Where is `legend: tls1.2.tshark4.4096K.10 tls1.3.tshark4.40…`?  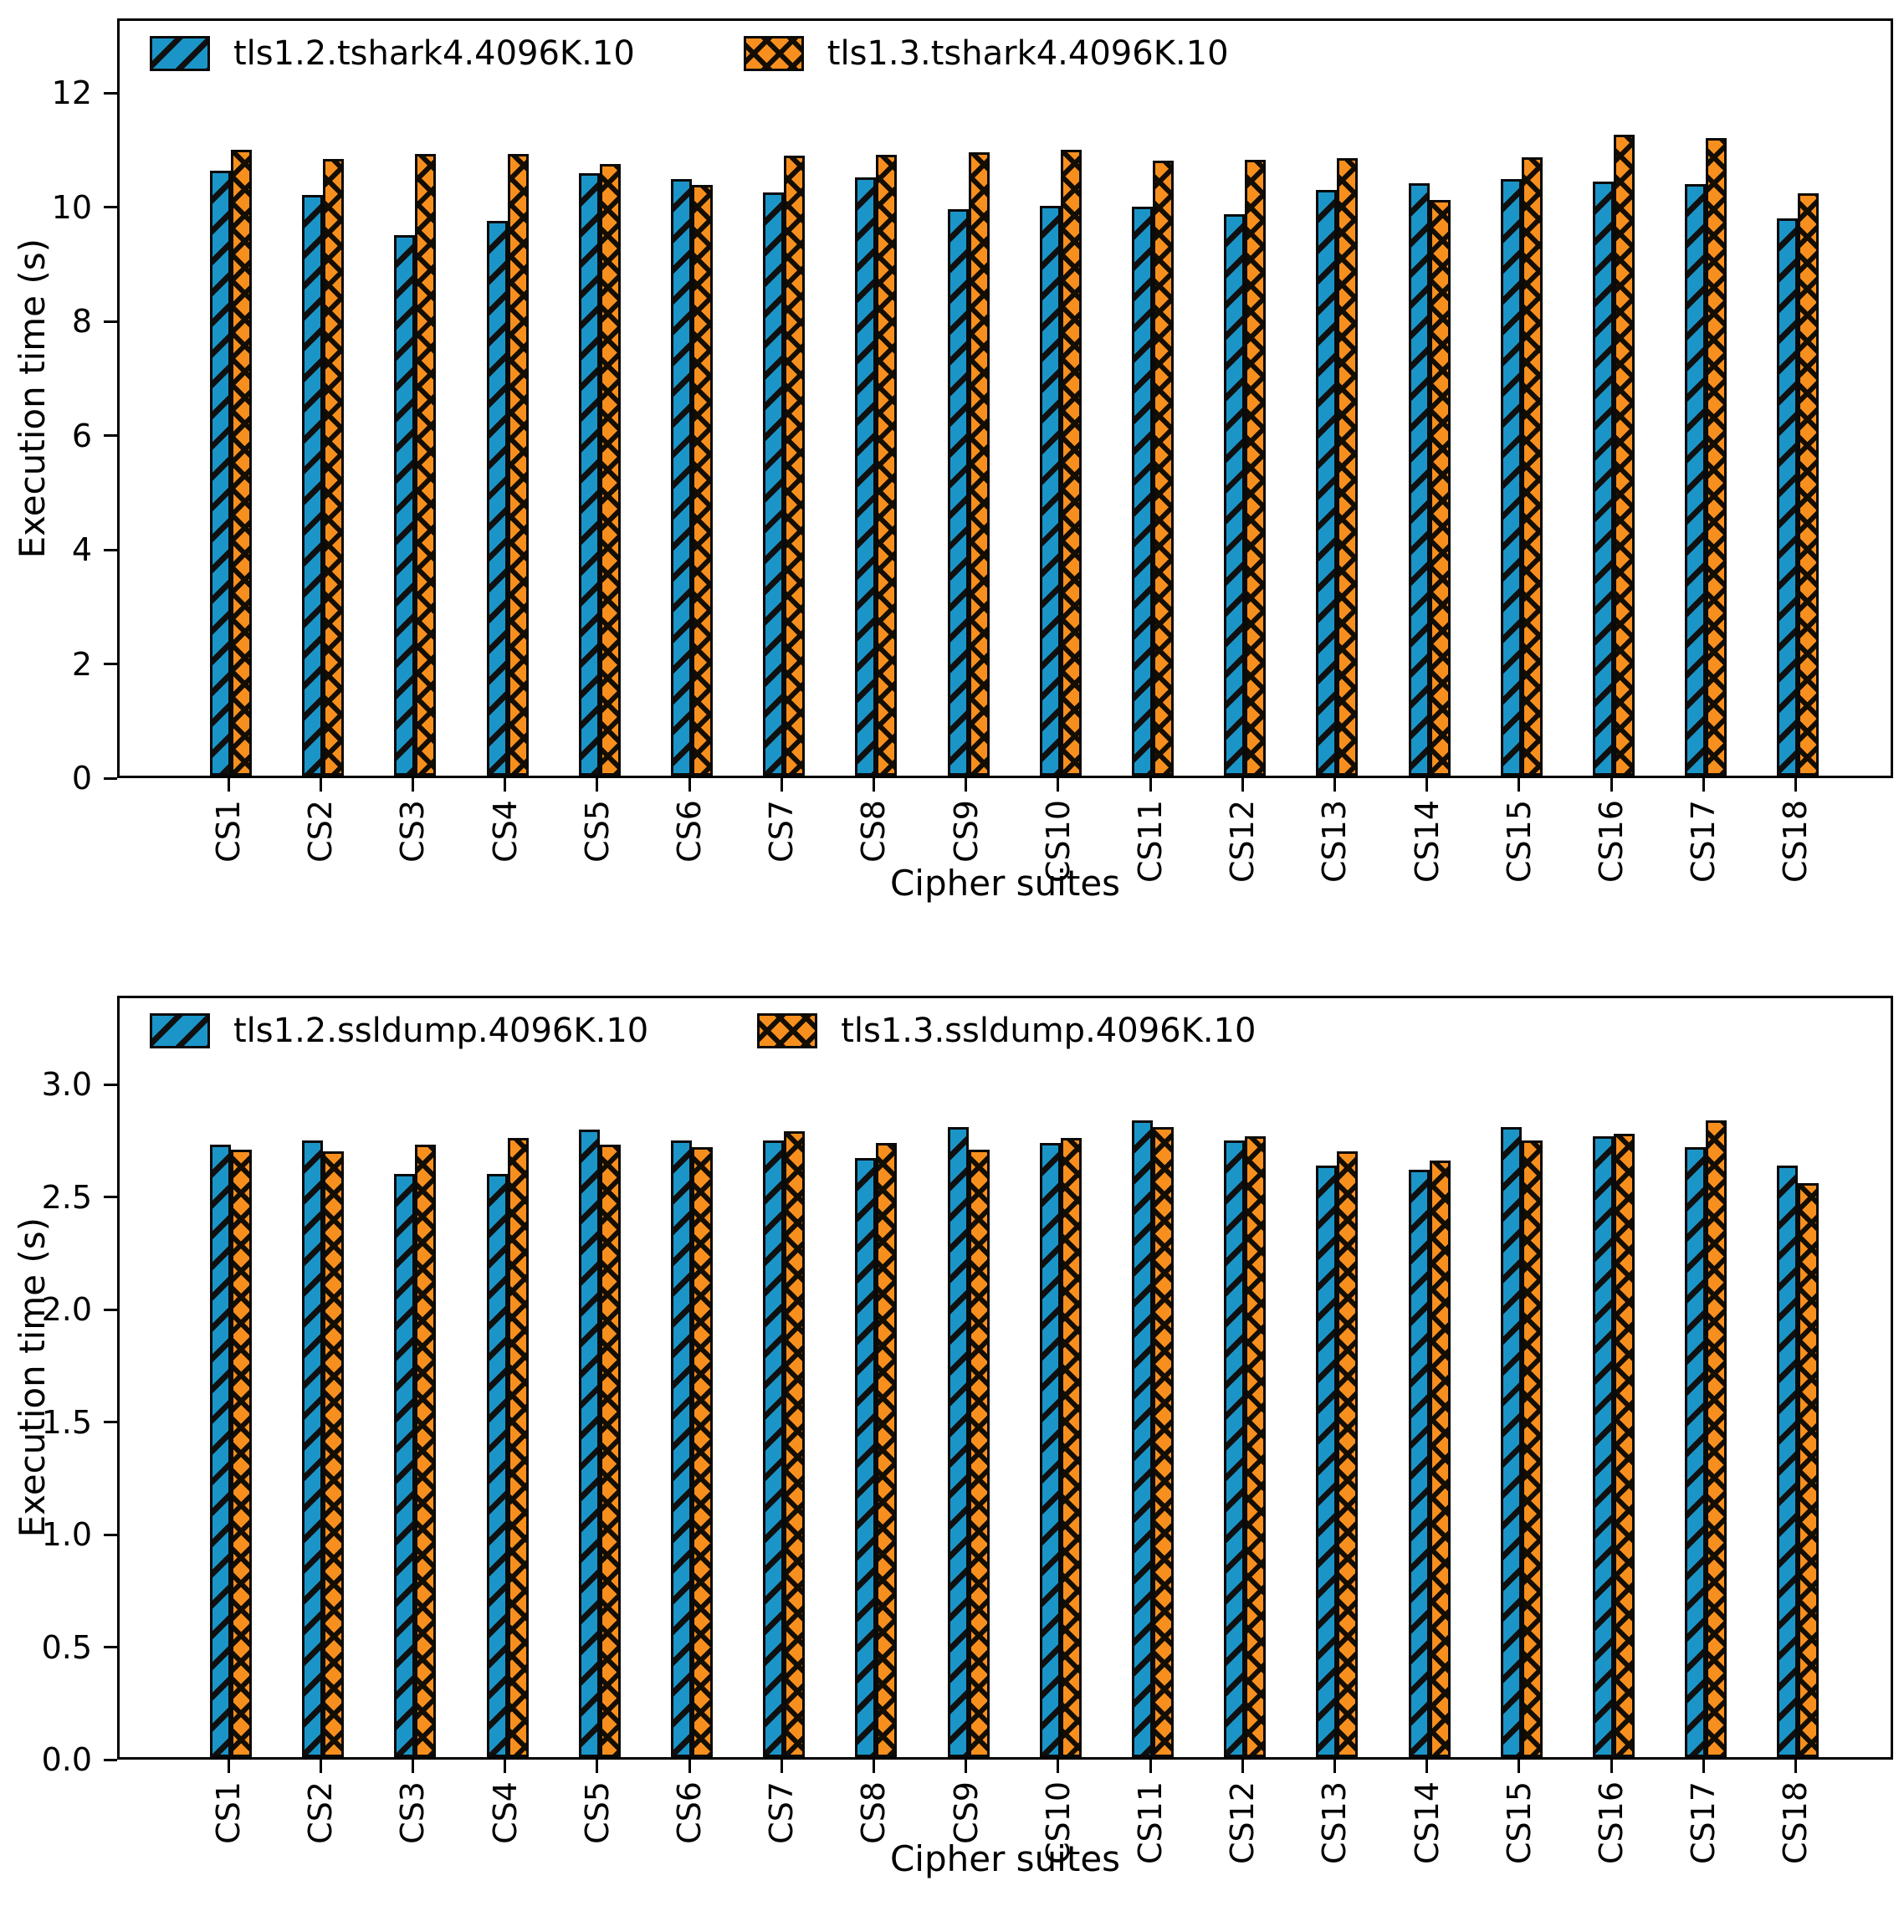 legend: tls1.2.tshark4.4096K.10 tls1.3.tshark4.40… is located at coordinates (689, 53).